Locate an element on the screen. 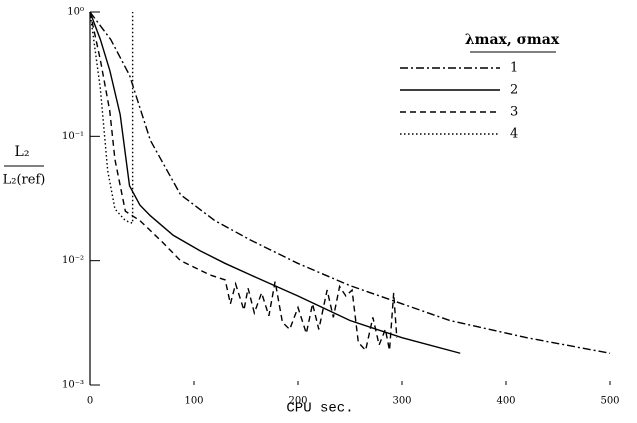 The height and width of the screenshot is (423, 637). x-tick-label: 200 is located at coordinates (297, 401).